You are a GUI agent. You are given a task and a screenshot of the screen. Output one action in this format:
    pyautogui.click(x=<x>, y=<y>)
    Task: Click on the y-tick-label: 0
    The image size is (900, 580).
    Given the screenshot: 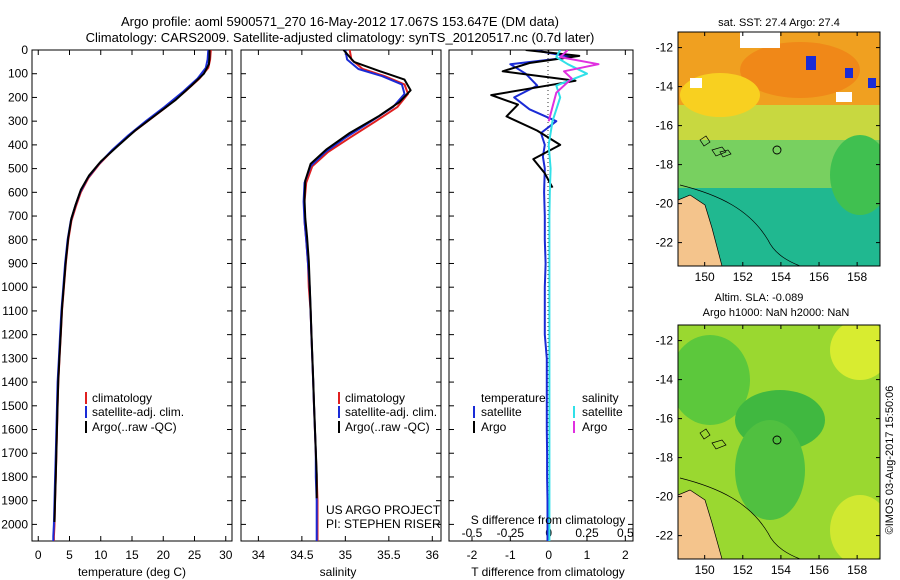 What is the action you would take?
    pyautogui.click(x=24, y=50)
    